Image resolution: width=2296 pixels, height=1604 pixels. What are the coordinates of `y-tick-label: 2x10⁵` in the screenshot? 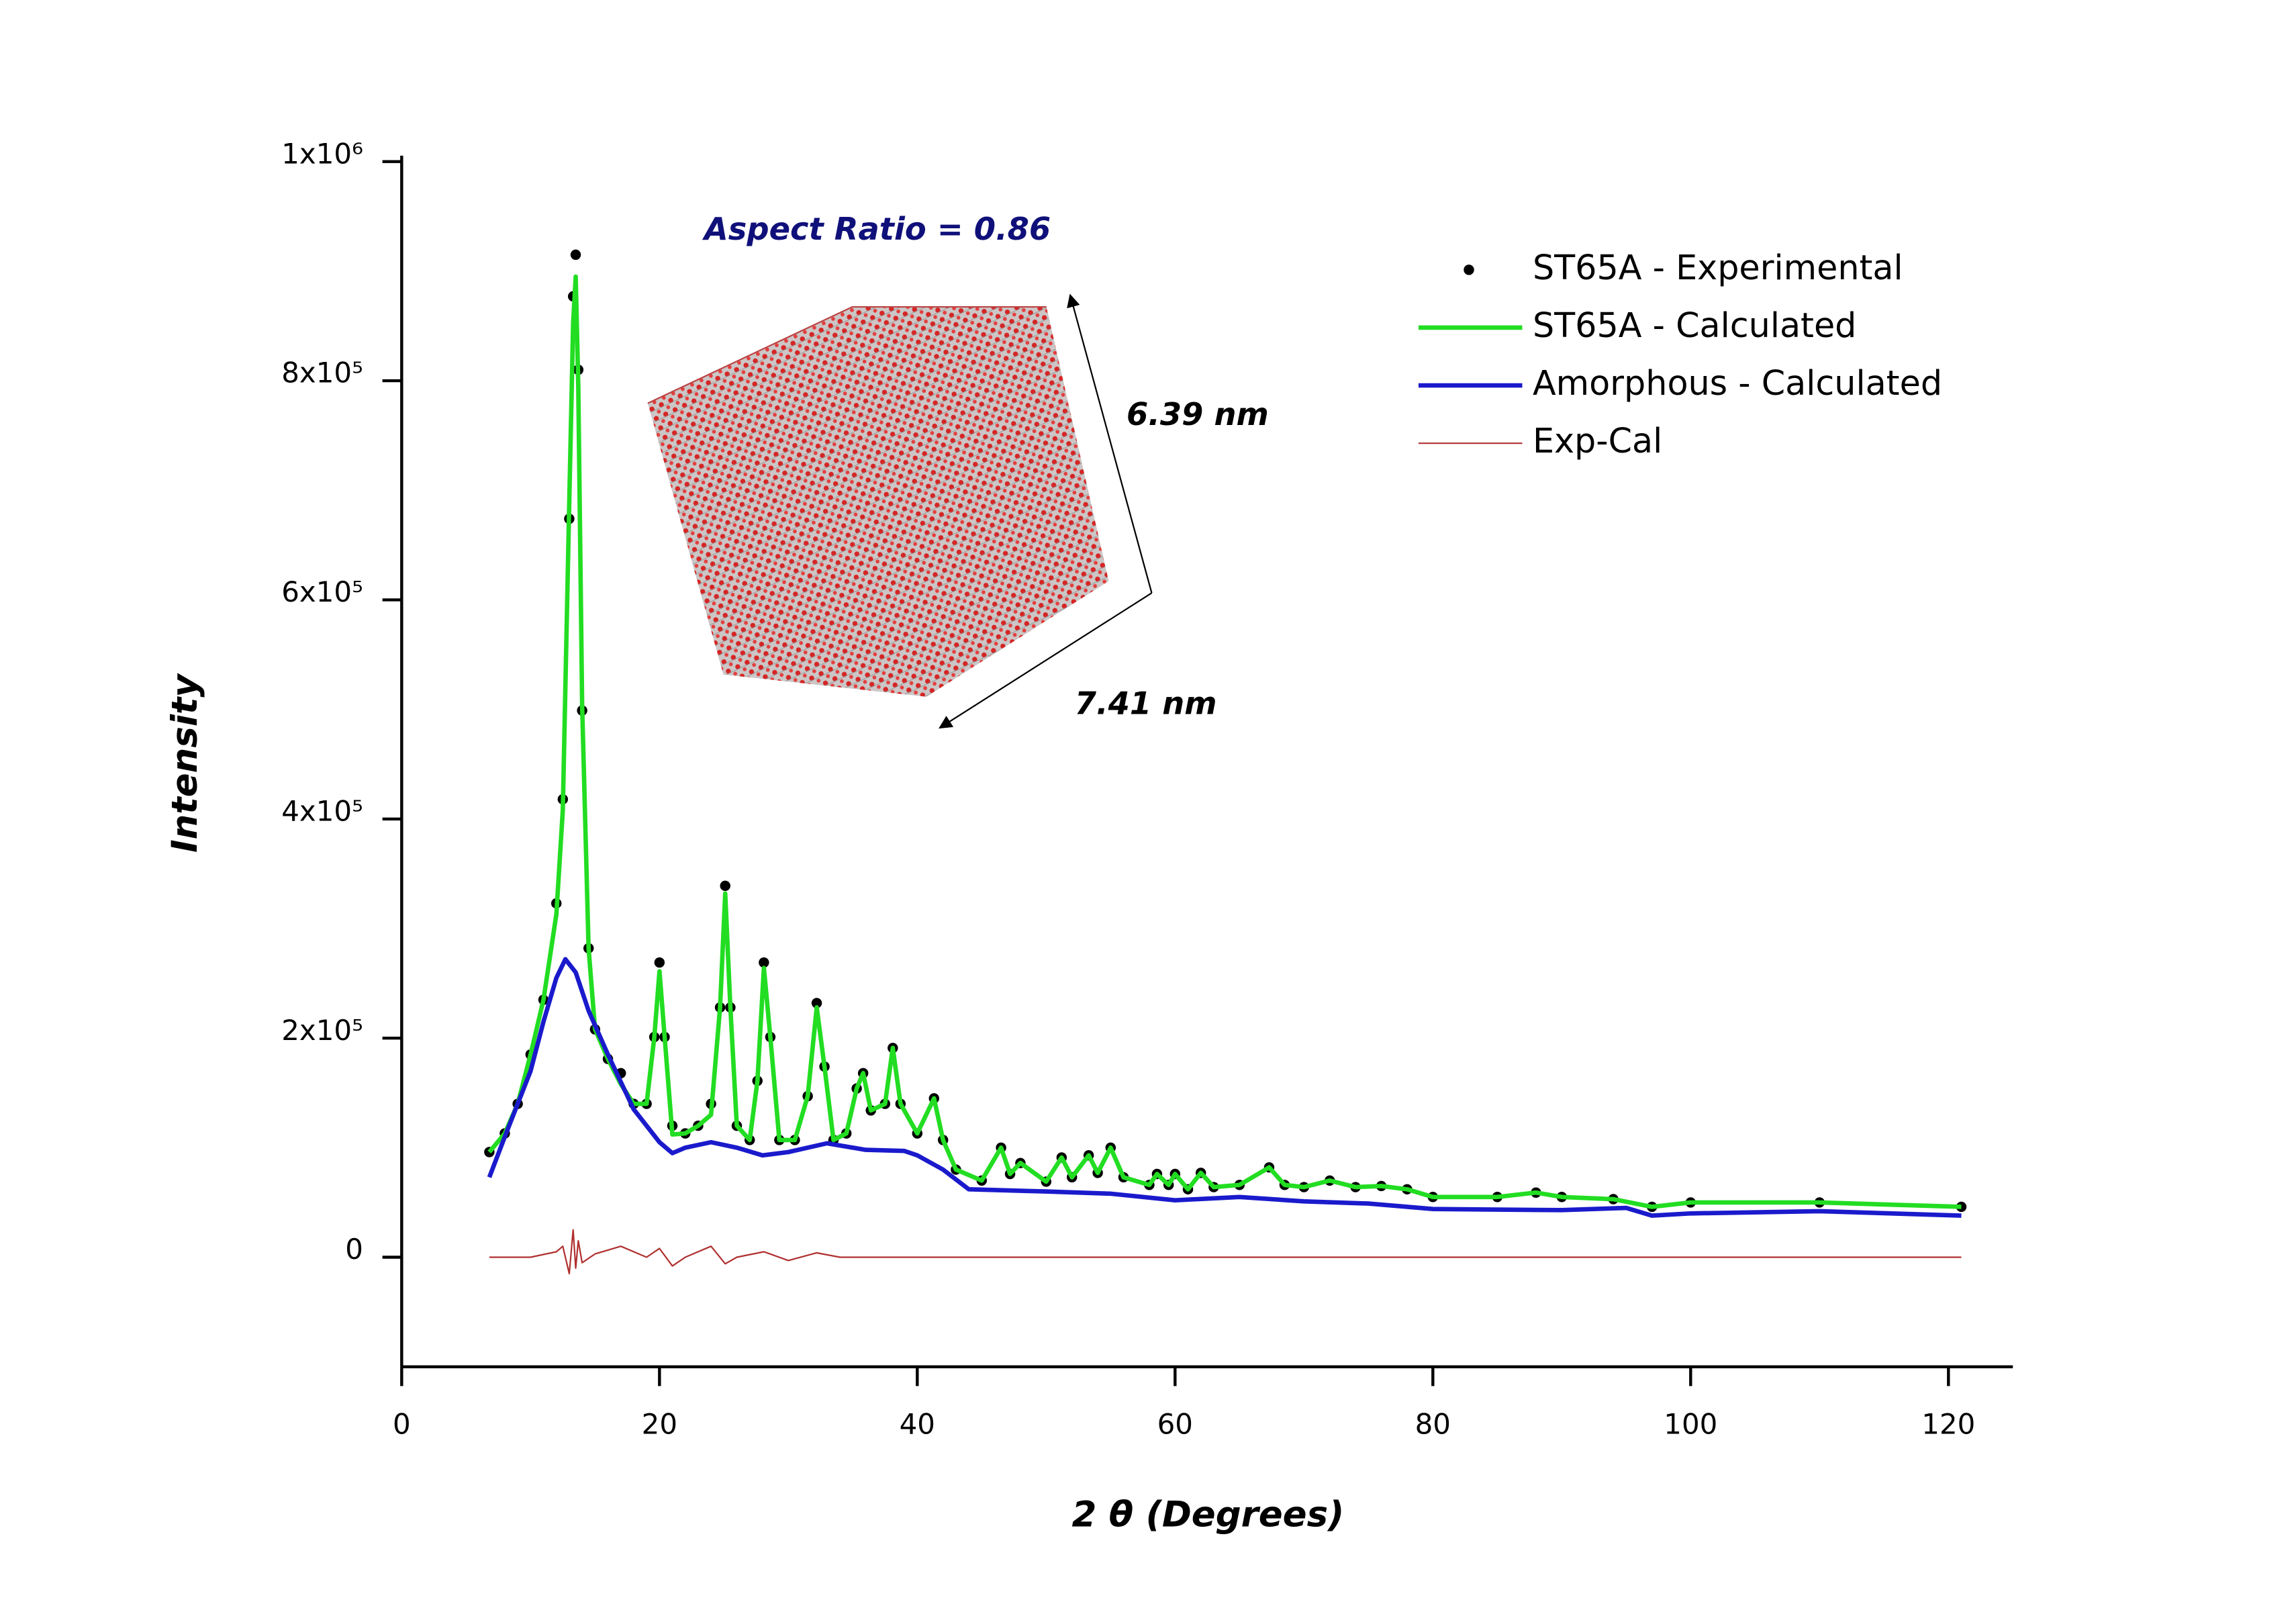 It's located at (322, 1030).